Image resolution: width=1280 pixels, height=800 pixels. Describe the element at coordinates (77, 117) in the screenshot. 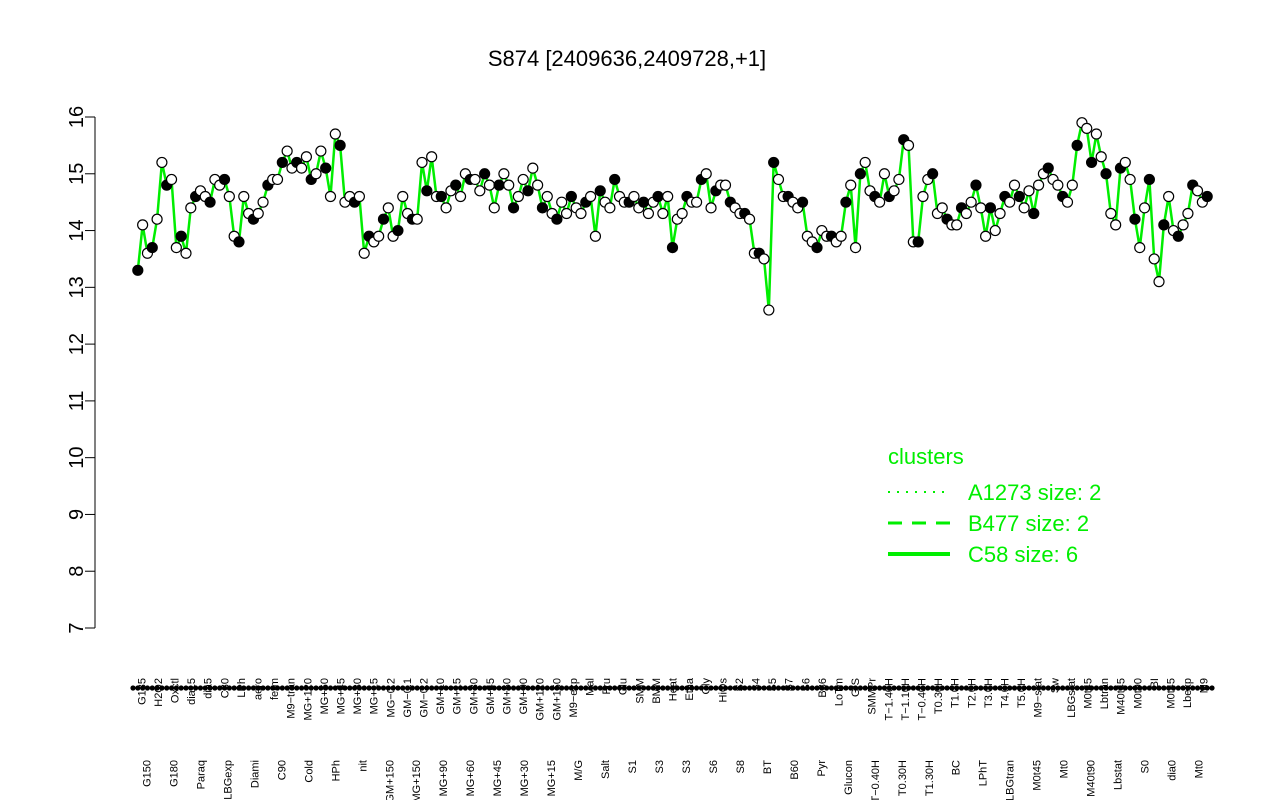

I see `y-tick-label: 16` at that location.